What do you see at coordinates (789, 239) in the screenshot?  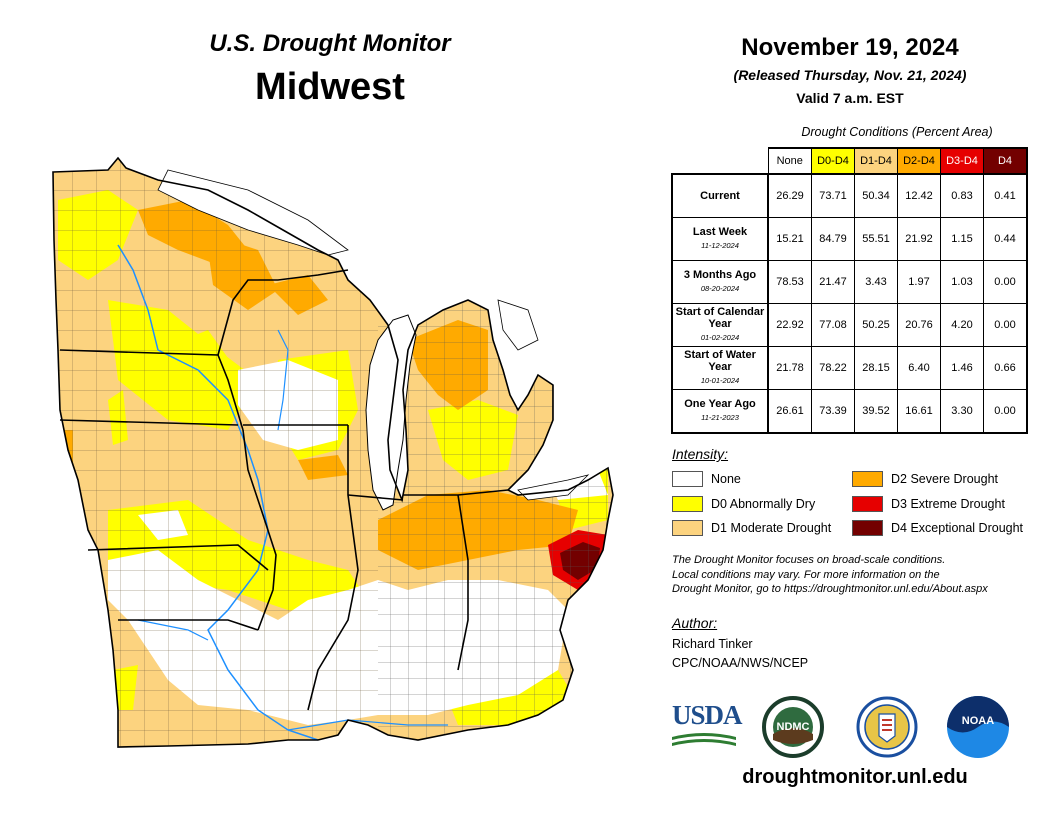 I see `table-cell: 15.21` at bounding box center [789, 239].